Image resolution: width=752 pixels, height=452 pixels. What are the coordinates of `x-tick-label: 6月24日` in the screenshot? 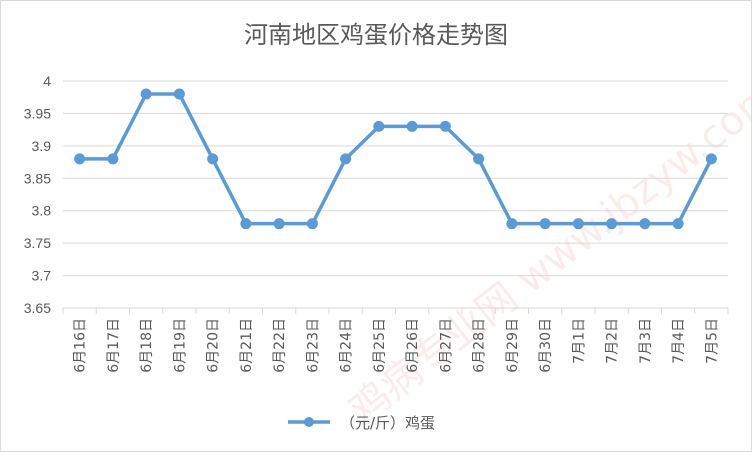 It's located at (347, 345).